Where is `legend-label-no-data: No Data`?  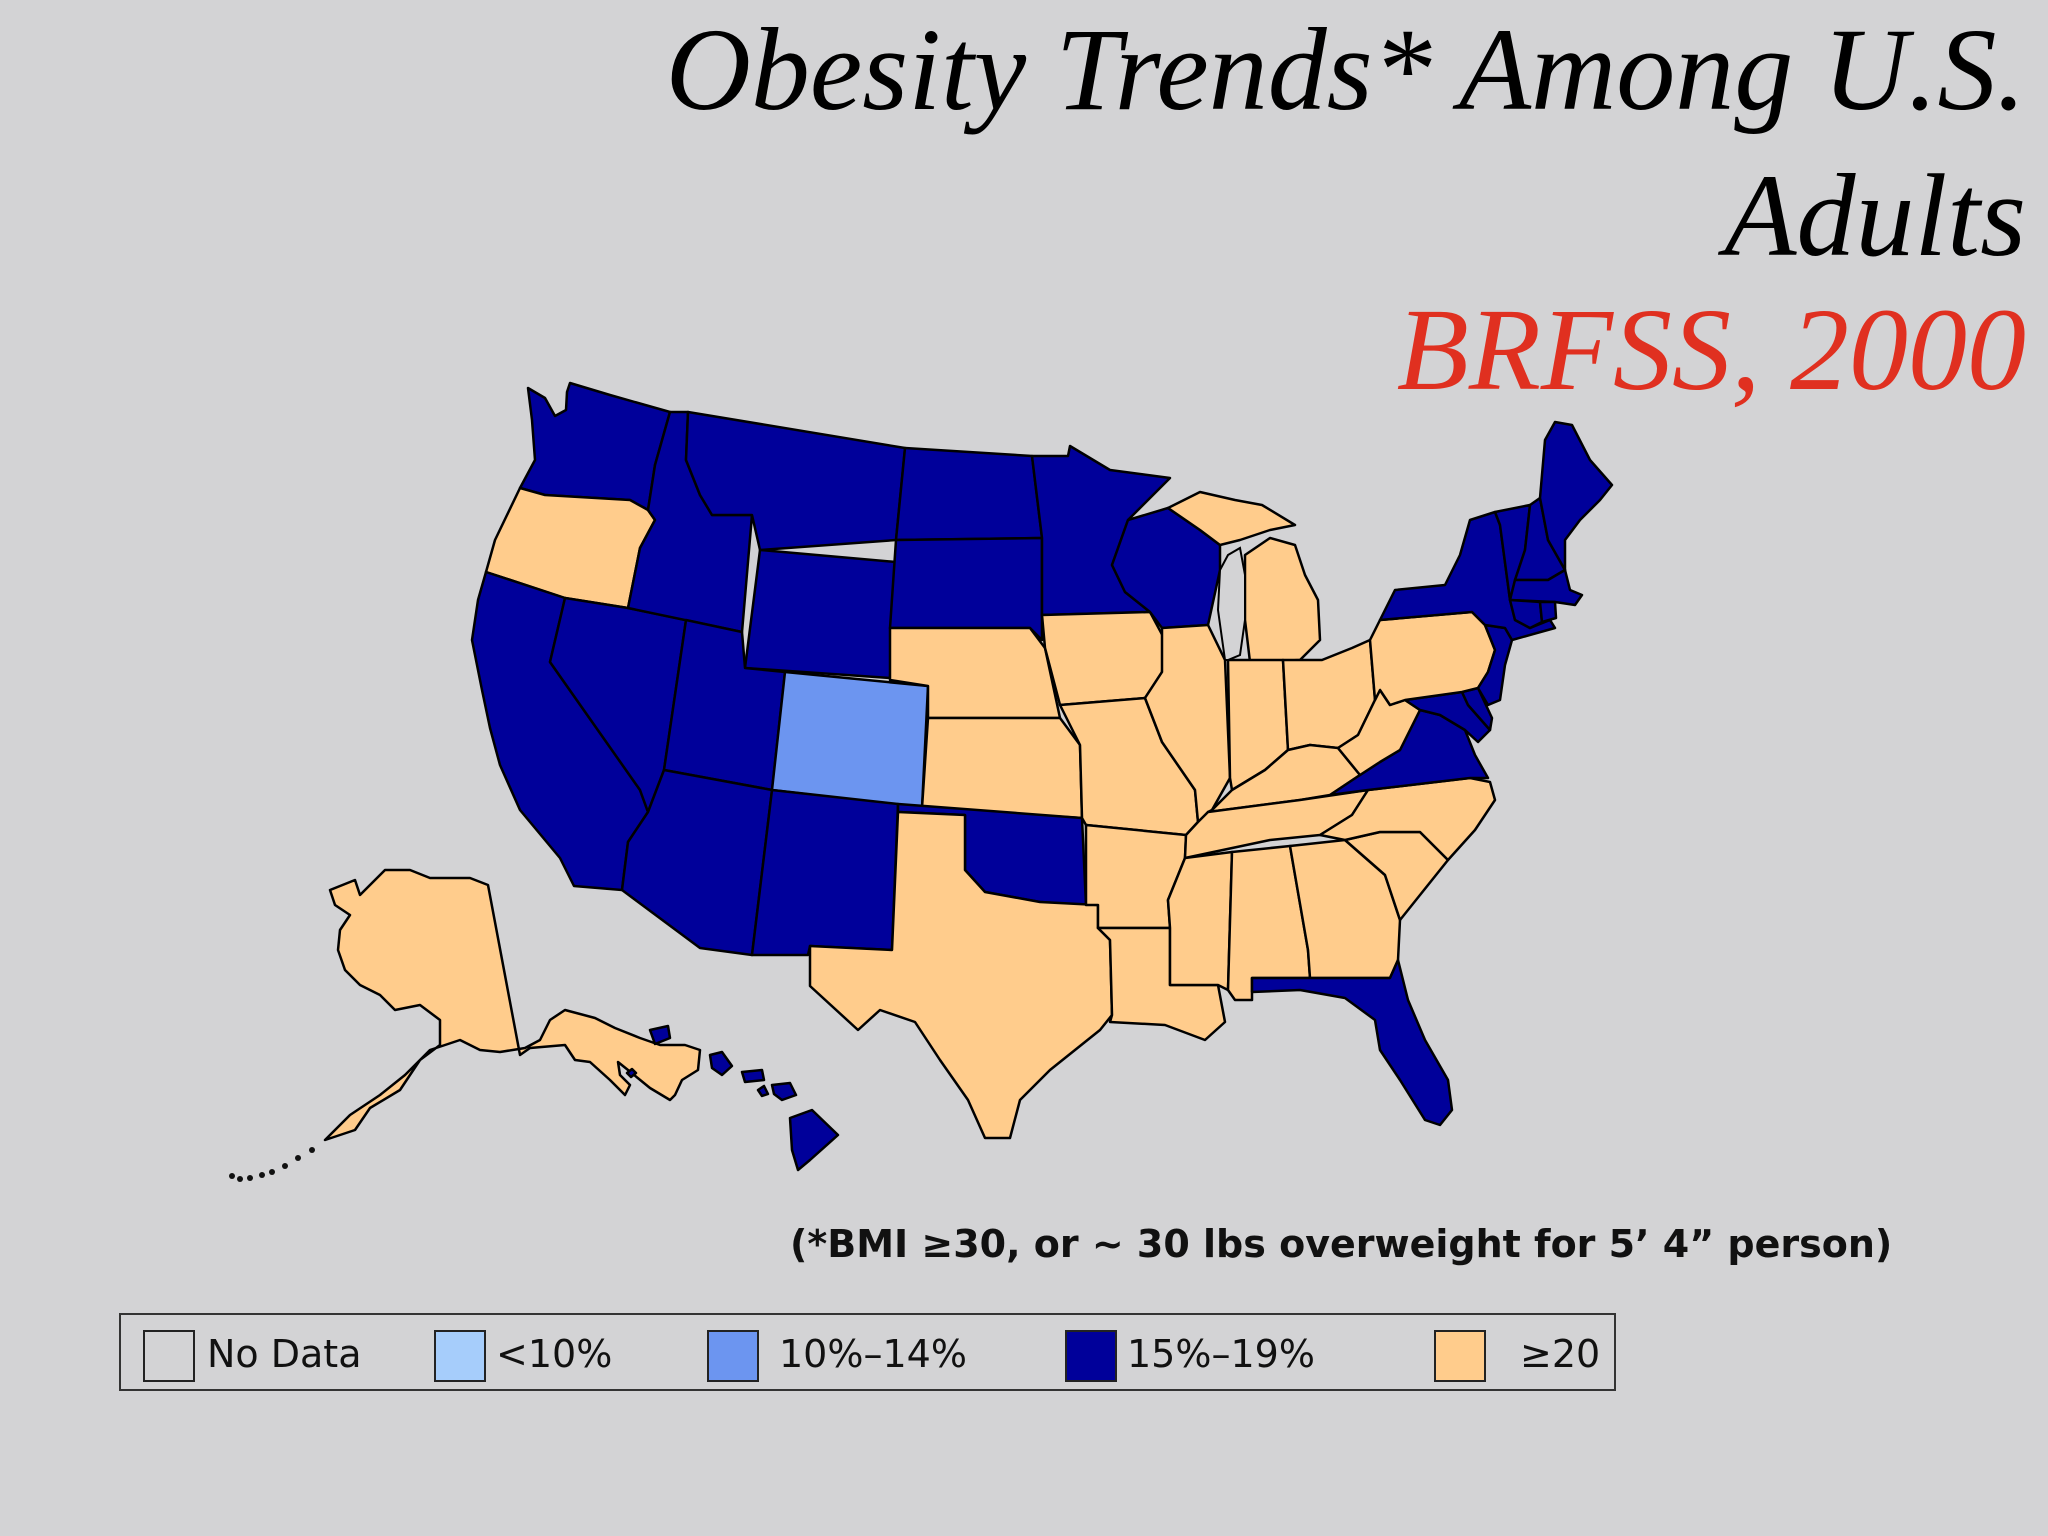 legend-label-no-data: No Data is located at coordinates (284, 1354).